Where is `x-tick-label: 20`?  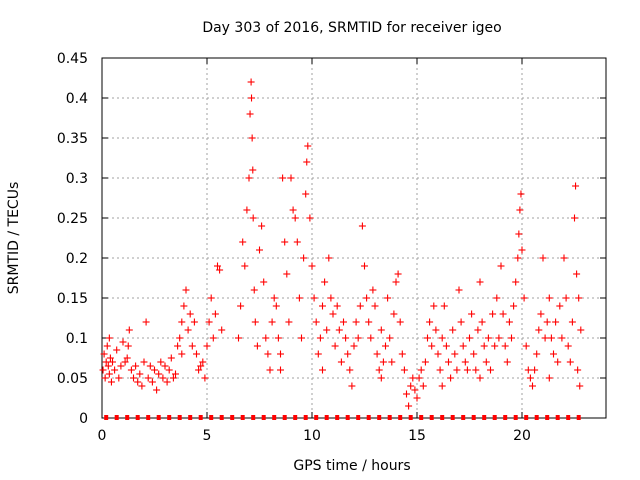
x-tick-label: 20 is located at coordinates (522, 436).